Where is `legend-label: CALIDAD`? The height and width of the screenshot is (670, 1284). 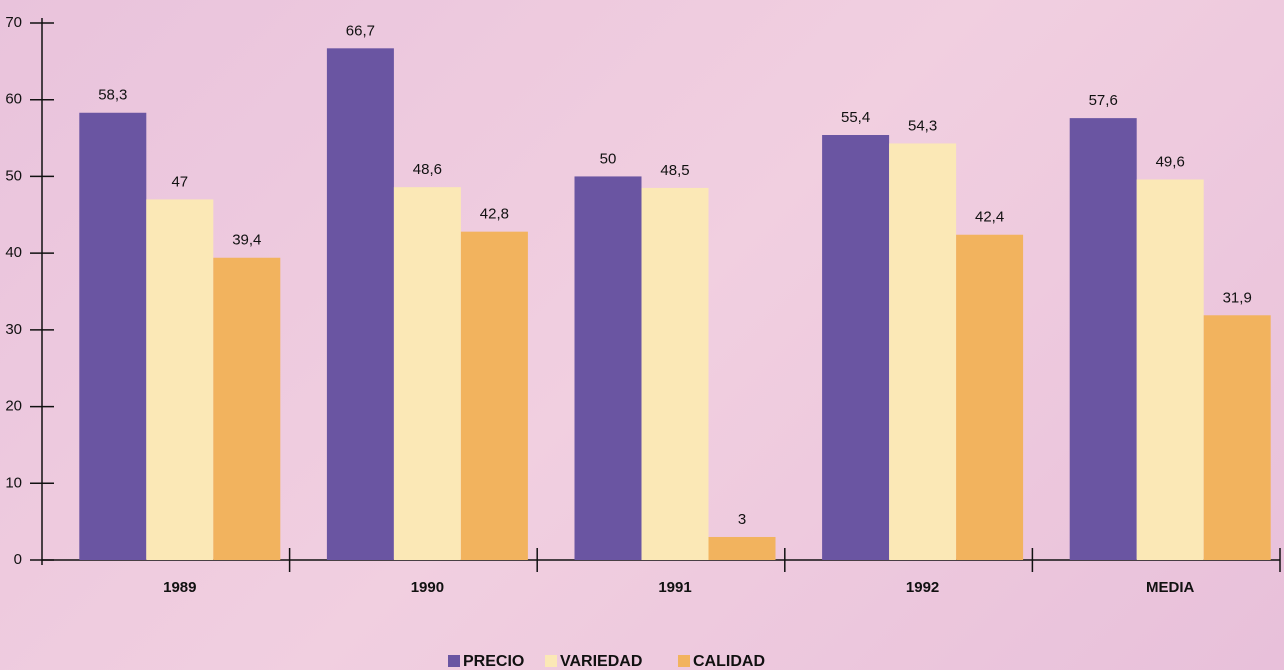
legend-label: CALIDAD is located at coordinates (729, 661).